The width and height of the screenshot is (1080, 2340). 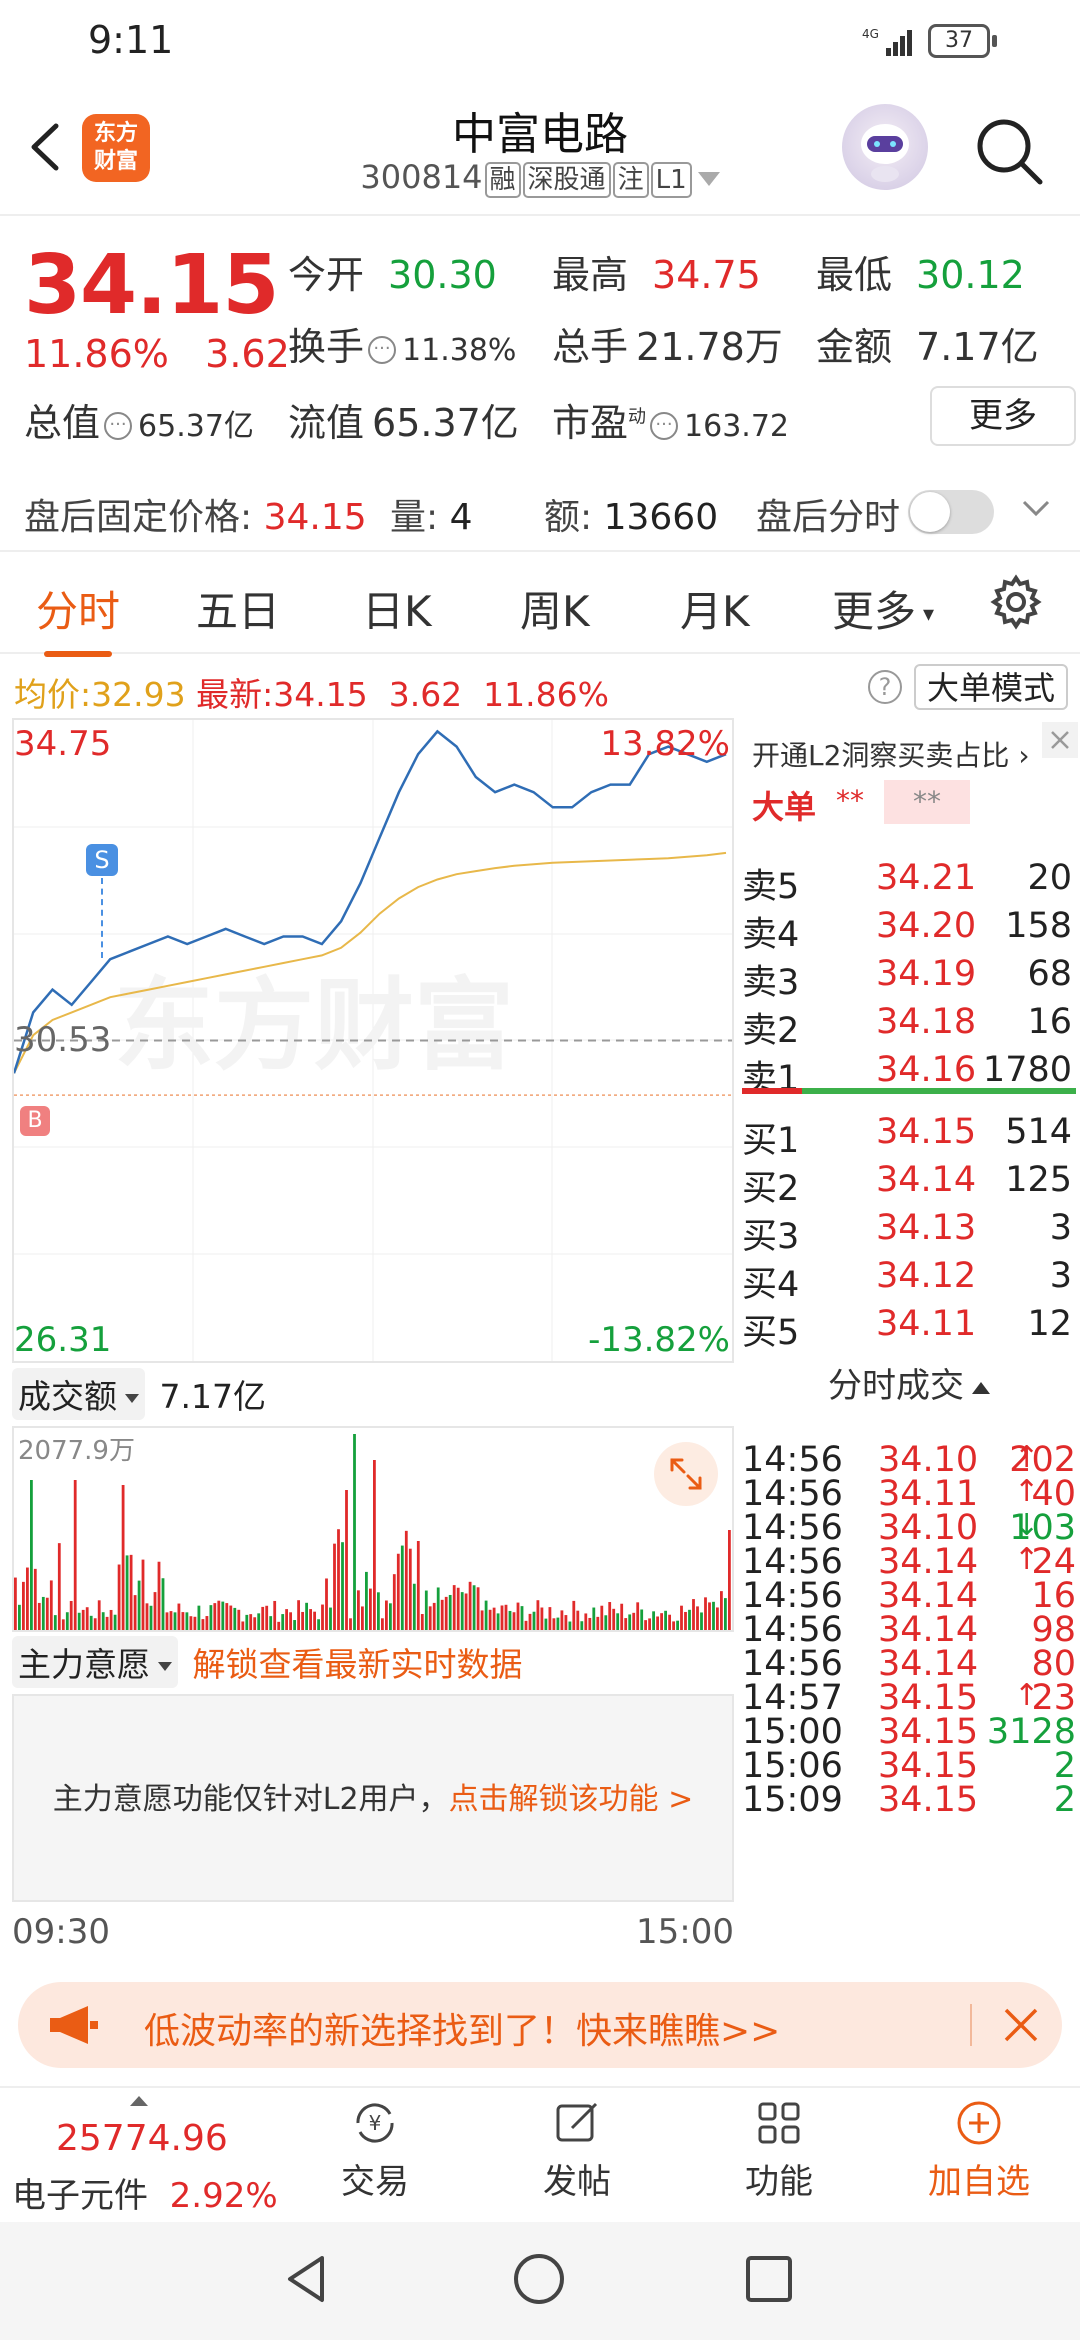 I want to click on bid-price: 34.12, so click(x=926, y=1276).